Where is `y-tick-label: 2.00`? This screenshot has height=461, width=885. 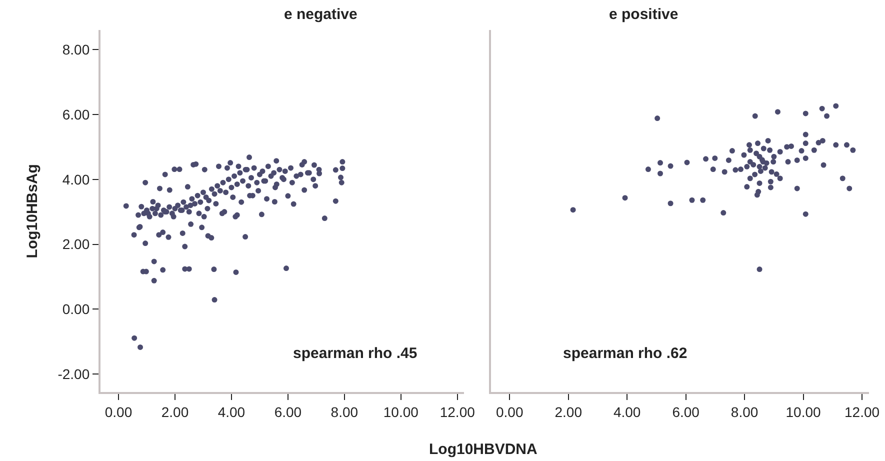 y-tick-label: 2.00 is located at coordinates (76, 244).